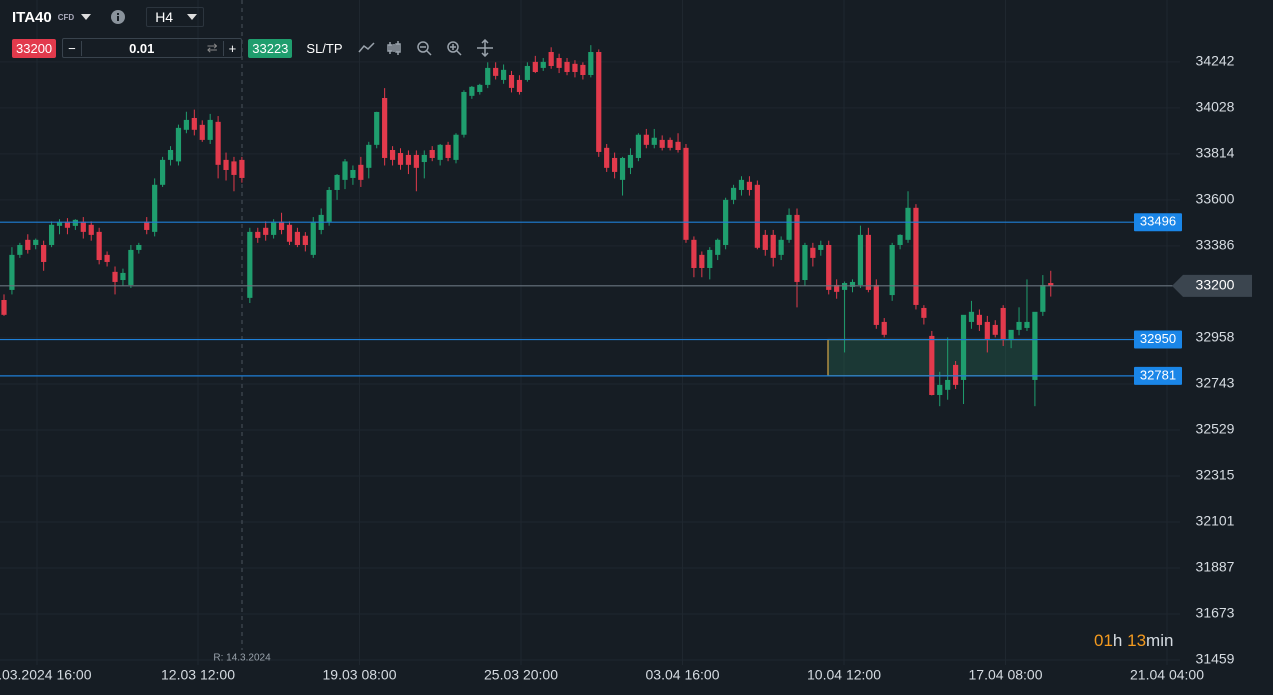 This screenshot has height=695, width=1273. Describe the element at coordinates (198, 675) in the screenshot. I see `x-tick-label: 12.03 12:00` at that location.